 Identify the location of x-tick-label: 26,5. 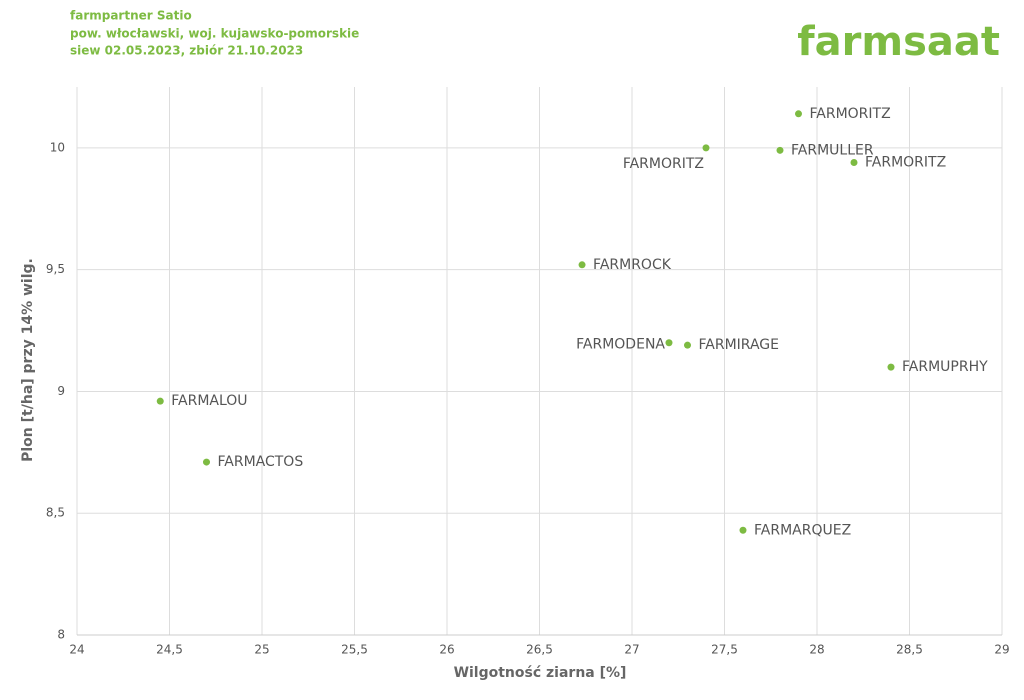
(539, 650).